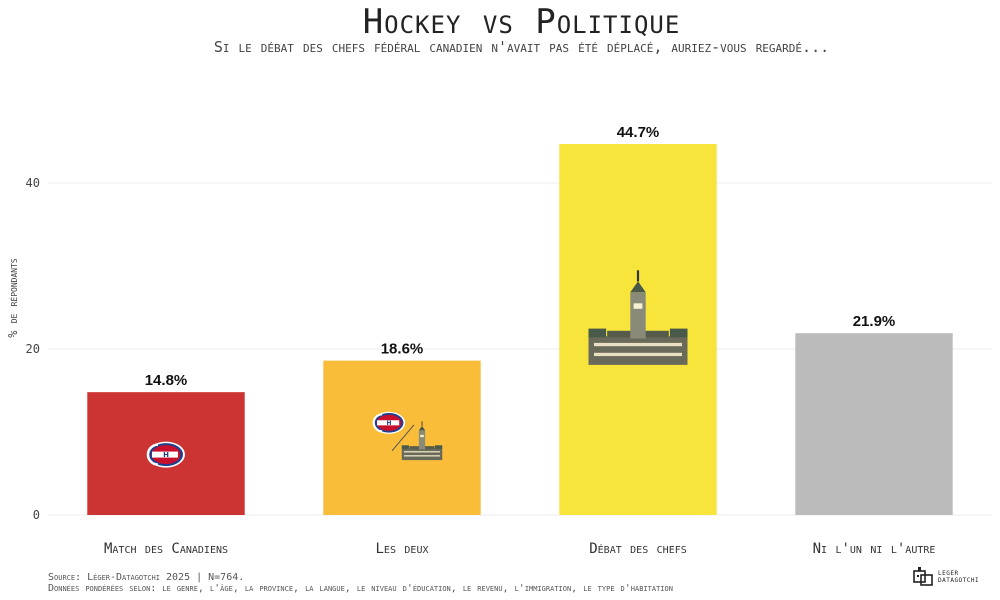 Image resolution: width=1000 pixels, height=600 pixels. What do you see at coordinates (13, 298) in the screenshot?
I see `y-axis-label: % de répondants` at bounding box center [13, 298].